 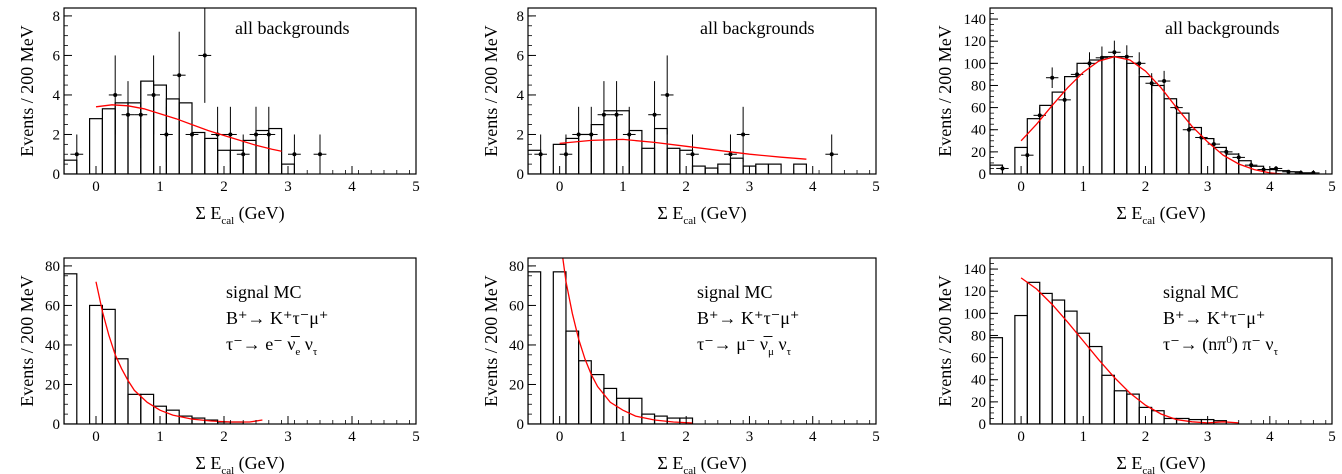 I want to click on annotation: B⁺→ K⁺τ⁻μ⁺, so click(x=277, y=318).